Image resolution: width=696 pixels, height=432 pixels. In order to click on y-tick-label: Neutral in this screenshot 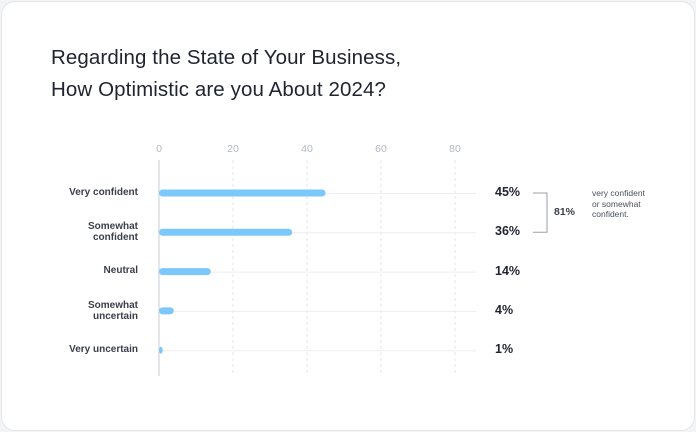, I will do `click(120, 271)`.